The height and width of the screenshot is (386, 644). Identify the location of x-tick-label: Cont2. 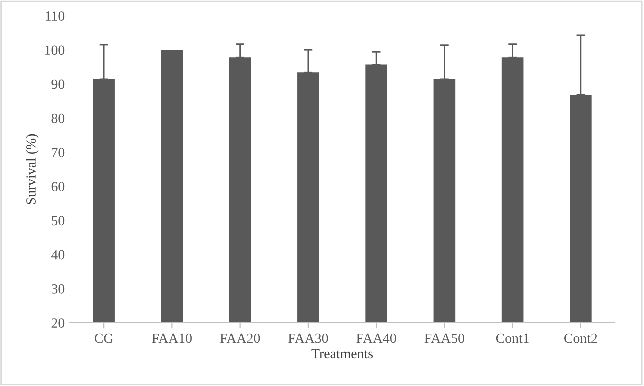
(581, 339).